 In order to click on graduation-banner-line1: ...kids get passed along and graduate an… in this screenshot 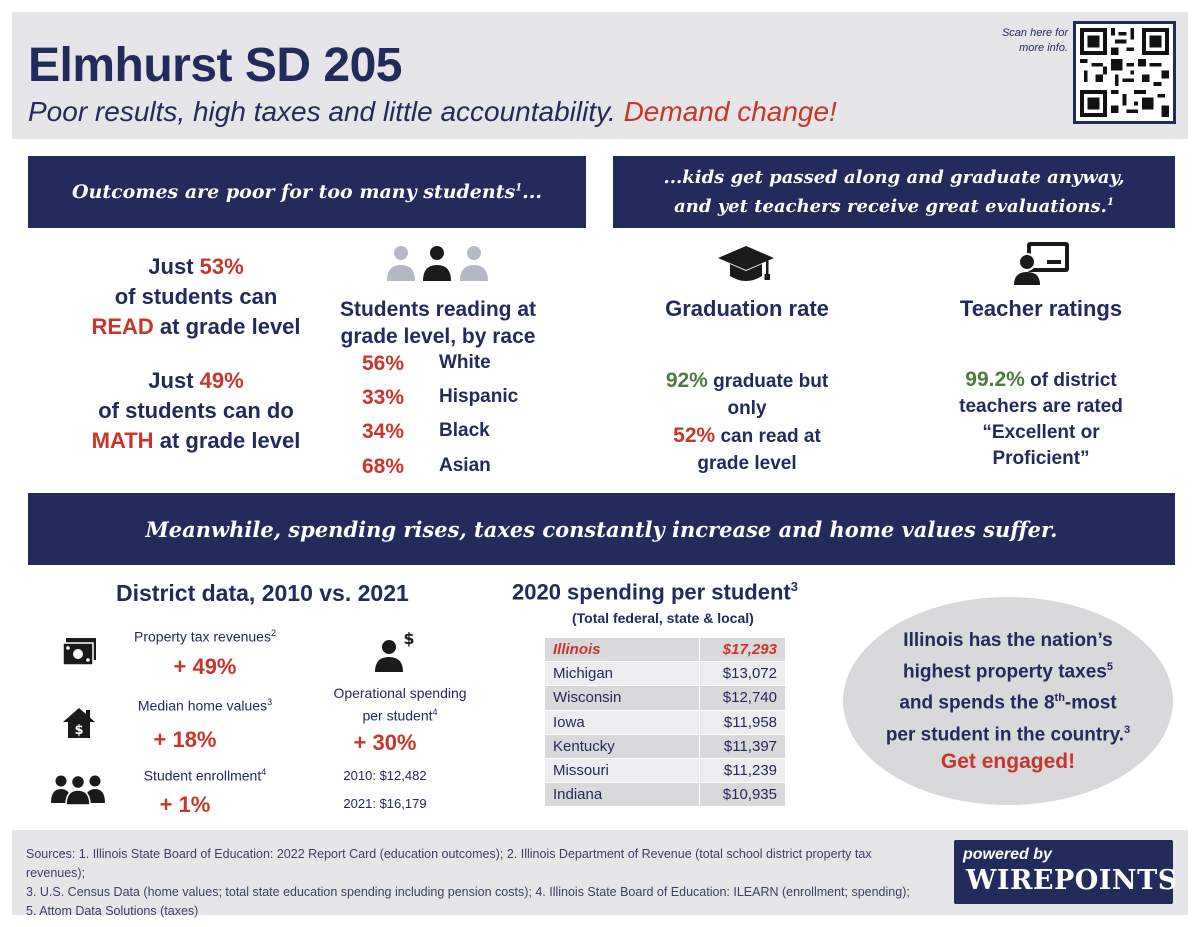, I will do `click(894, 177)`.